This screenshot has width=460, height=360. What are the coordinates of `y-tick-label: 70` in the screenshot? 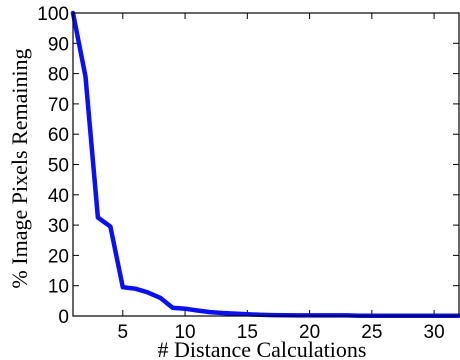 It's located at (58, 105).